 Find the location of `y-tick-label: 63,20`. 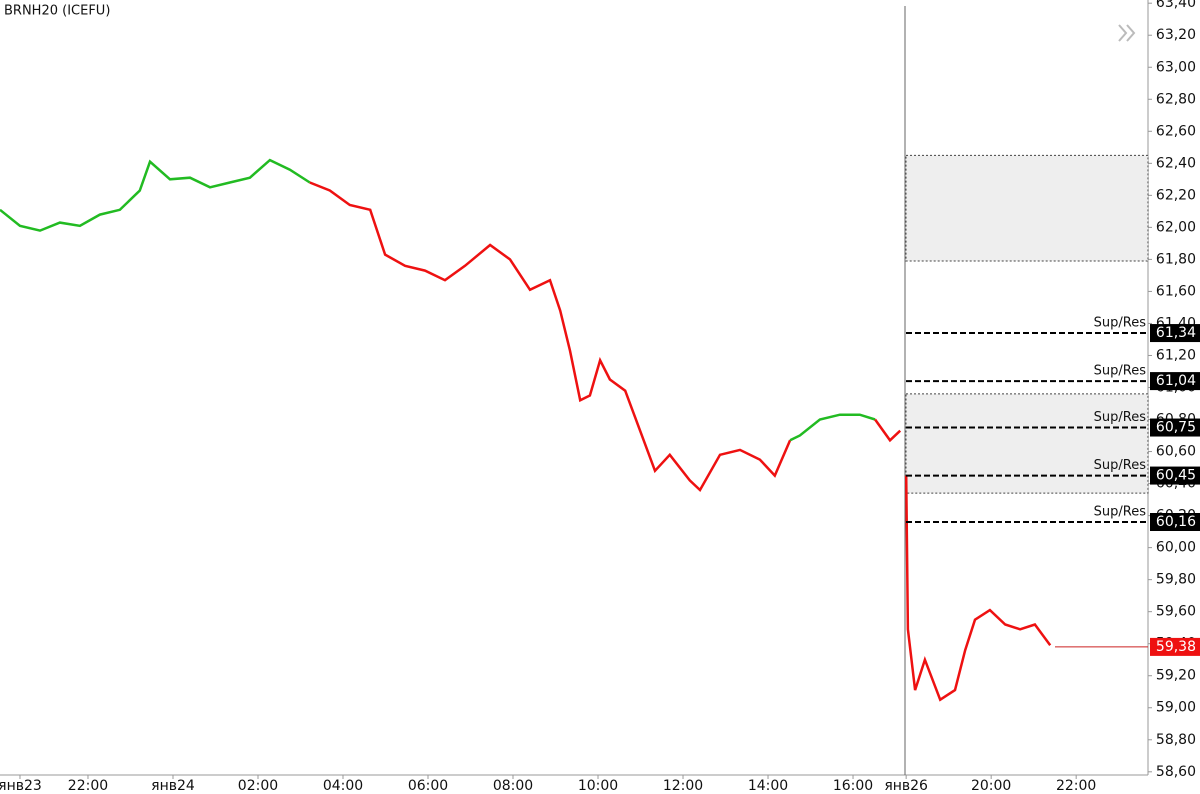

y-tick-label: 63,20 is located at coordinates (1176, 35).